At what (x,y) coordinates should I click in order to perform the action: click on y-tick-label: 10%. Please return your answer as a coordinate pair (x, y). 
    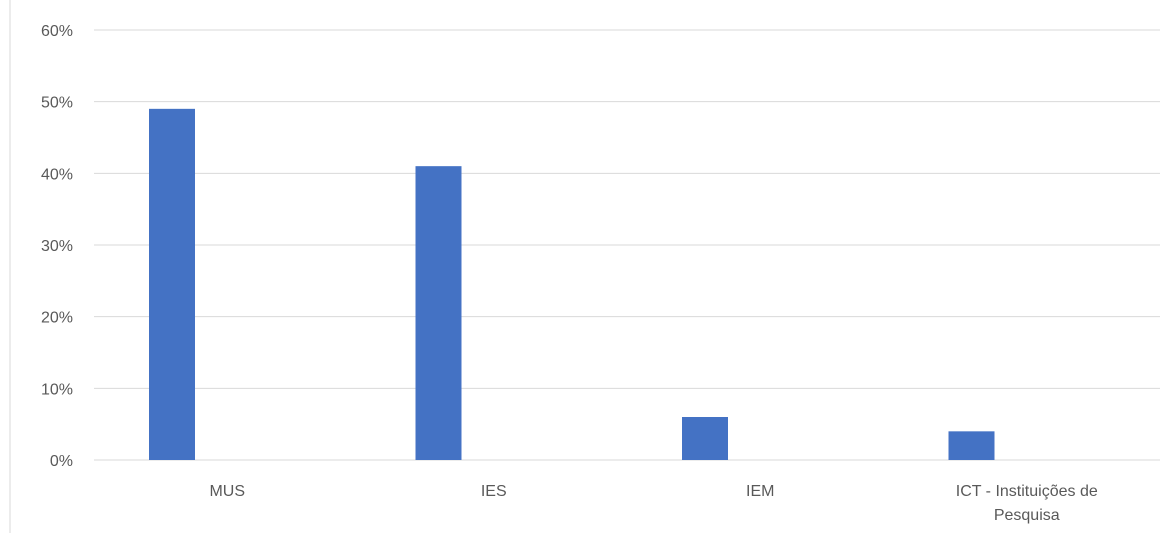
    Looking at the image, I should click on (57, 389).